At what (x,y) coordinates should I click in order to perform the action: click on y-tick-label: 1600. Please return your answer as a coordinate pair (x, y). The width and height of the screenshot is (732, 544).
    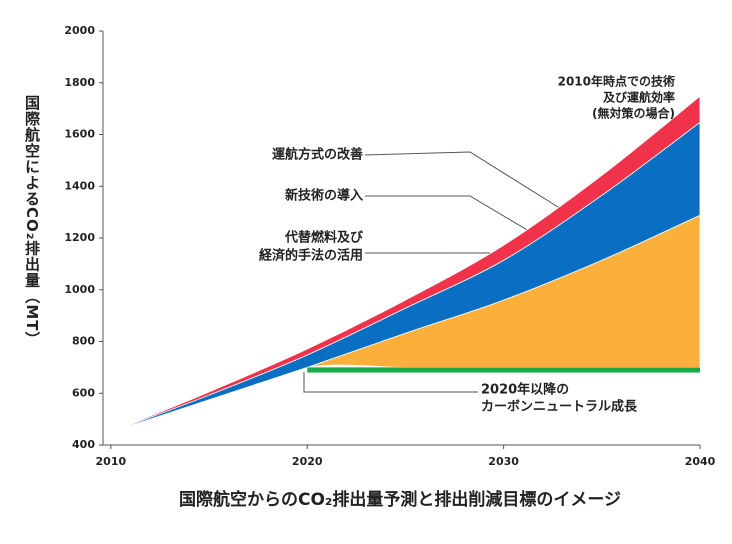
    Looking at the image, I should click on (79, 134).